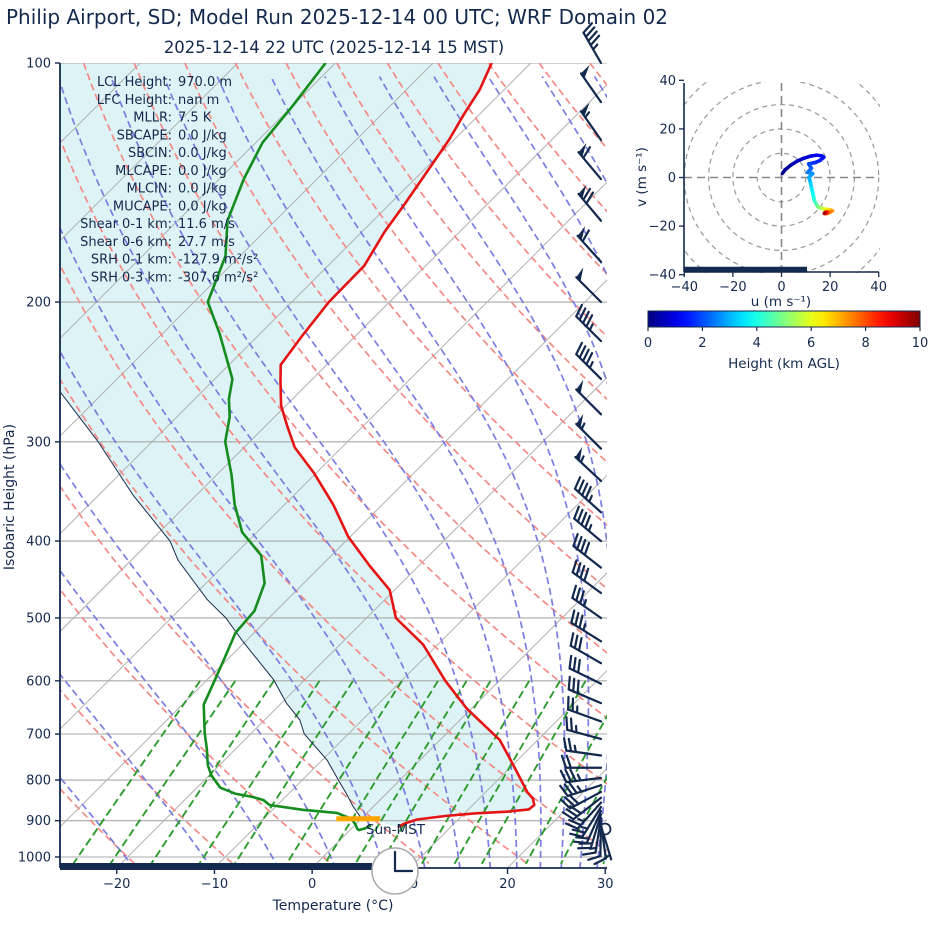  I want to click on sun-marker-label: Sun-MST, so click(396, 830).